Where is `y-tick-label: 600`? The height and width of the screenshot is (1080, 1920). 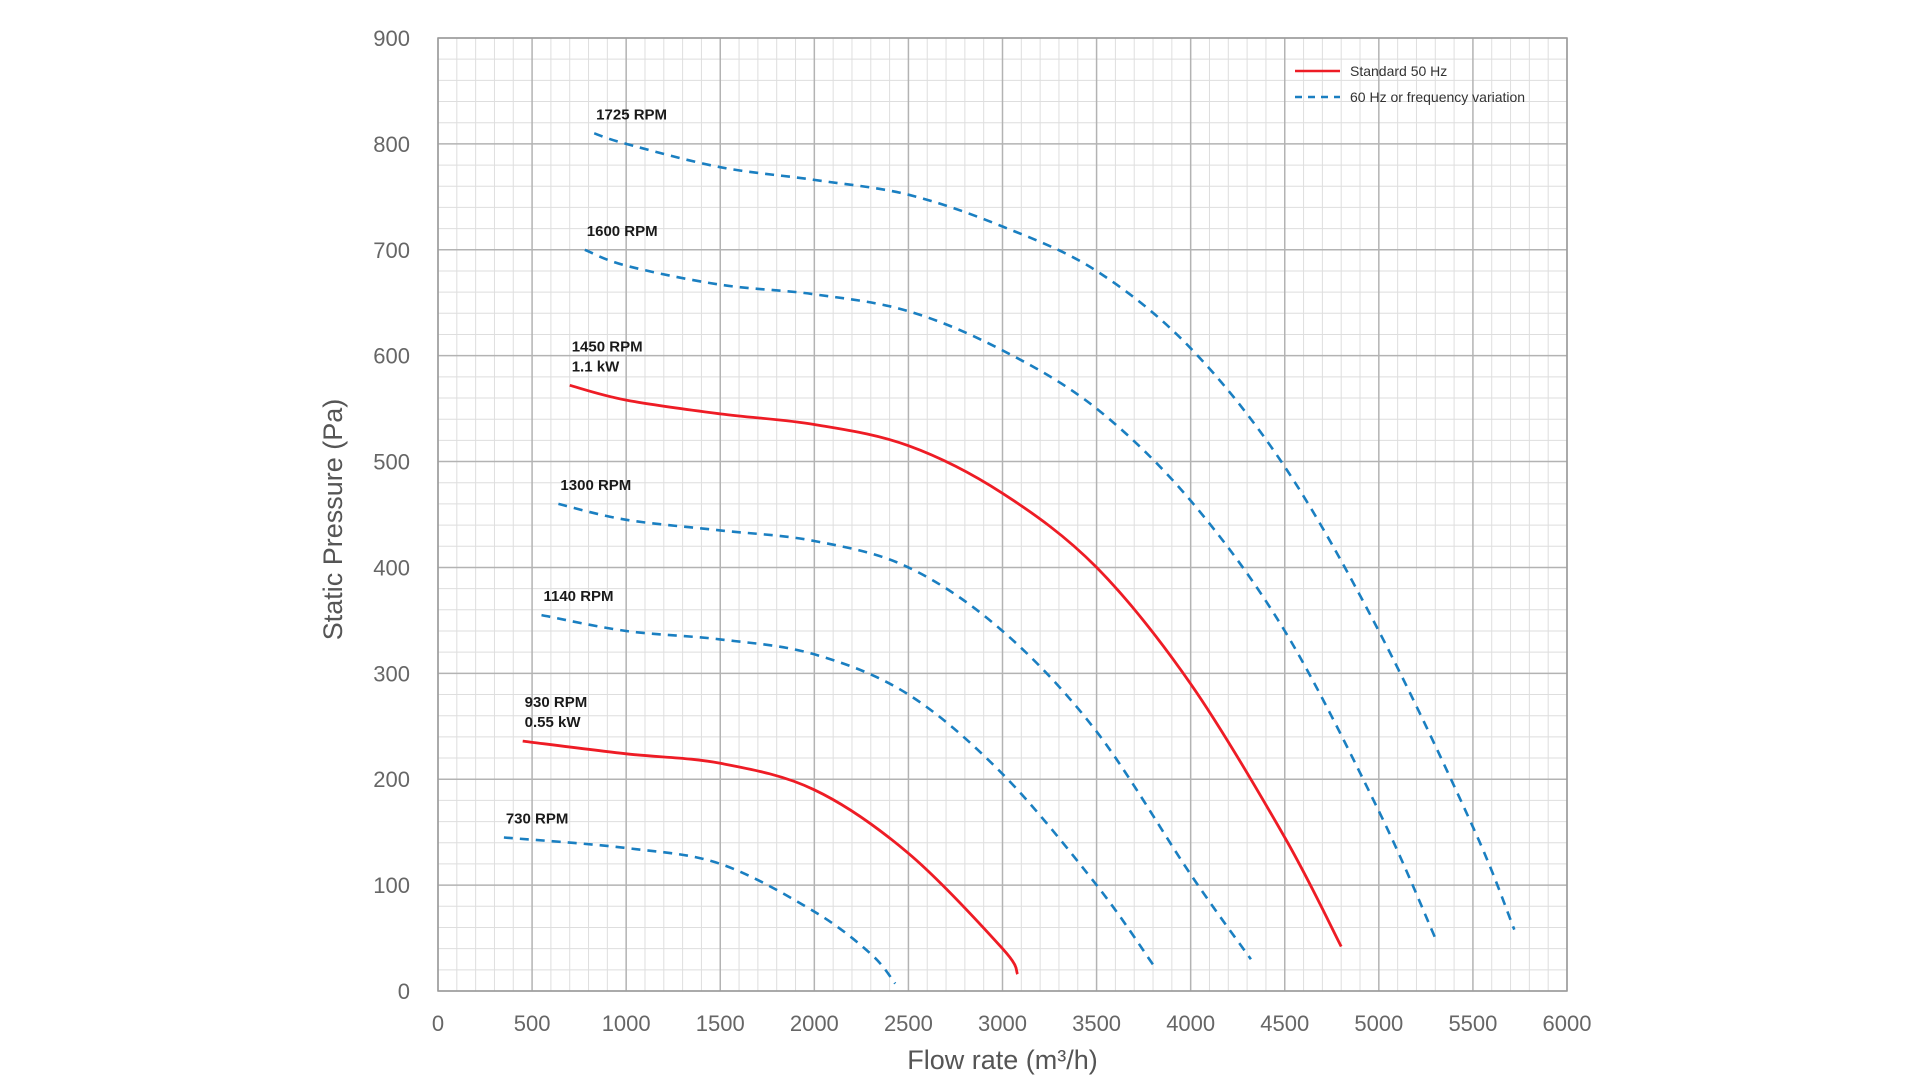 y-tick-label: 600 is located at coordinates (391, 356).